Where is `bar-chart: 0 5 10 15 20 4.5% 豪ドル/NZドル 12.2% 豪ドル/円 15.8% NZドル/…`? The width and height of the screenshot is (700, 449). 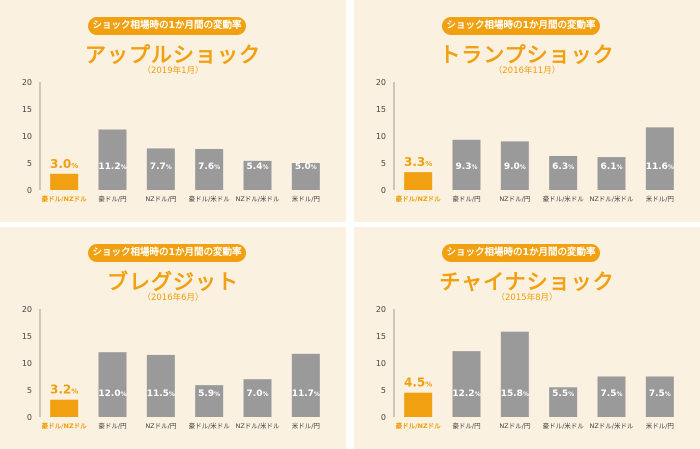 bar-chart: 0 5 10 15 20 4.5% 豪ドル/NZドル 12.2% 豪ドル/円 15.8% NZドル/… is located at coordinates (525, 367).